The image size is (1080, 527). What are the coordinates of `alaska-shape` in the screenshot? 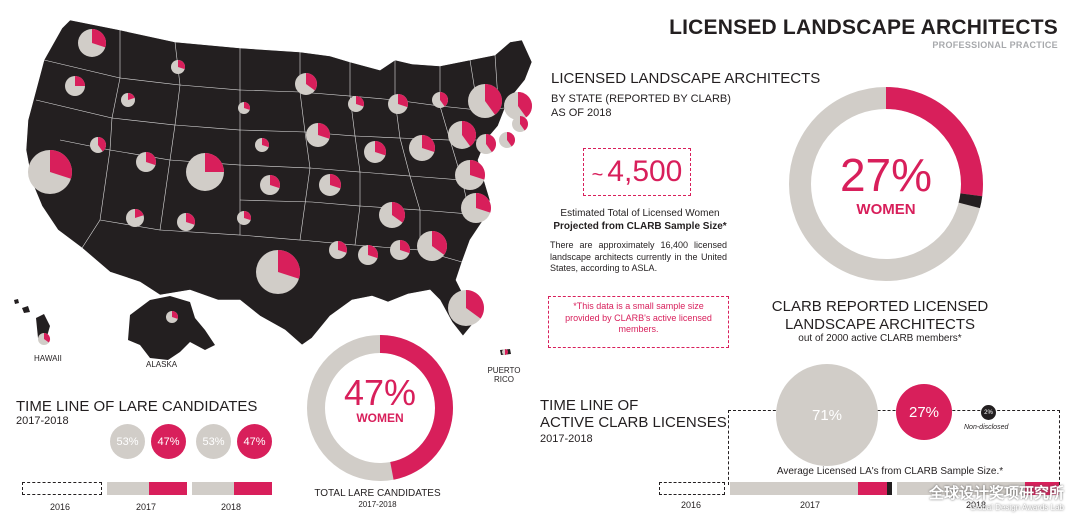 It's located at (171, 328).